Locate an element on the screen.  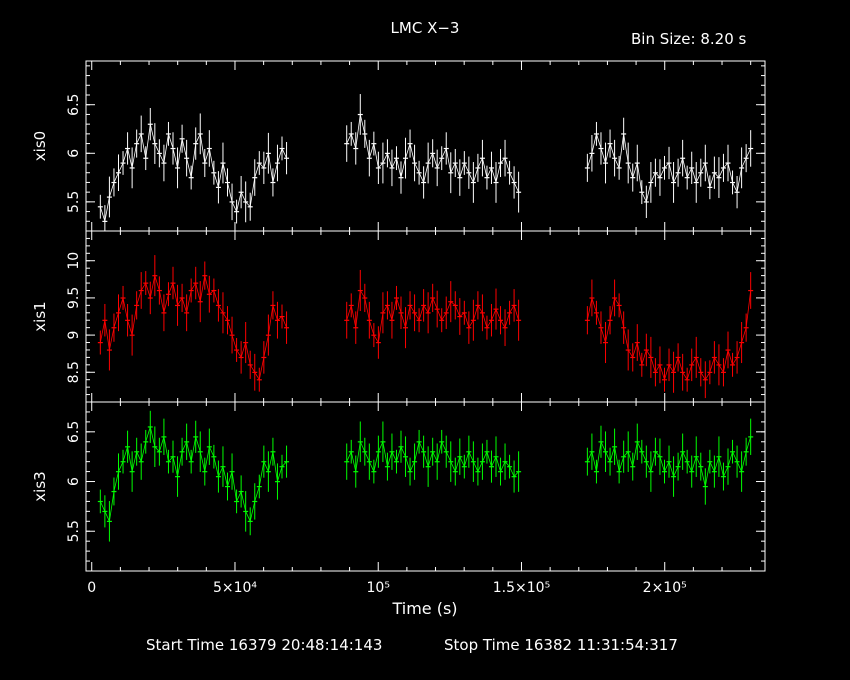
xis3-ytick-label: 6.5 is located at coordinates (74, 432).